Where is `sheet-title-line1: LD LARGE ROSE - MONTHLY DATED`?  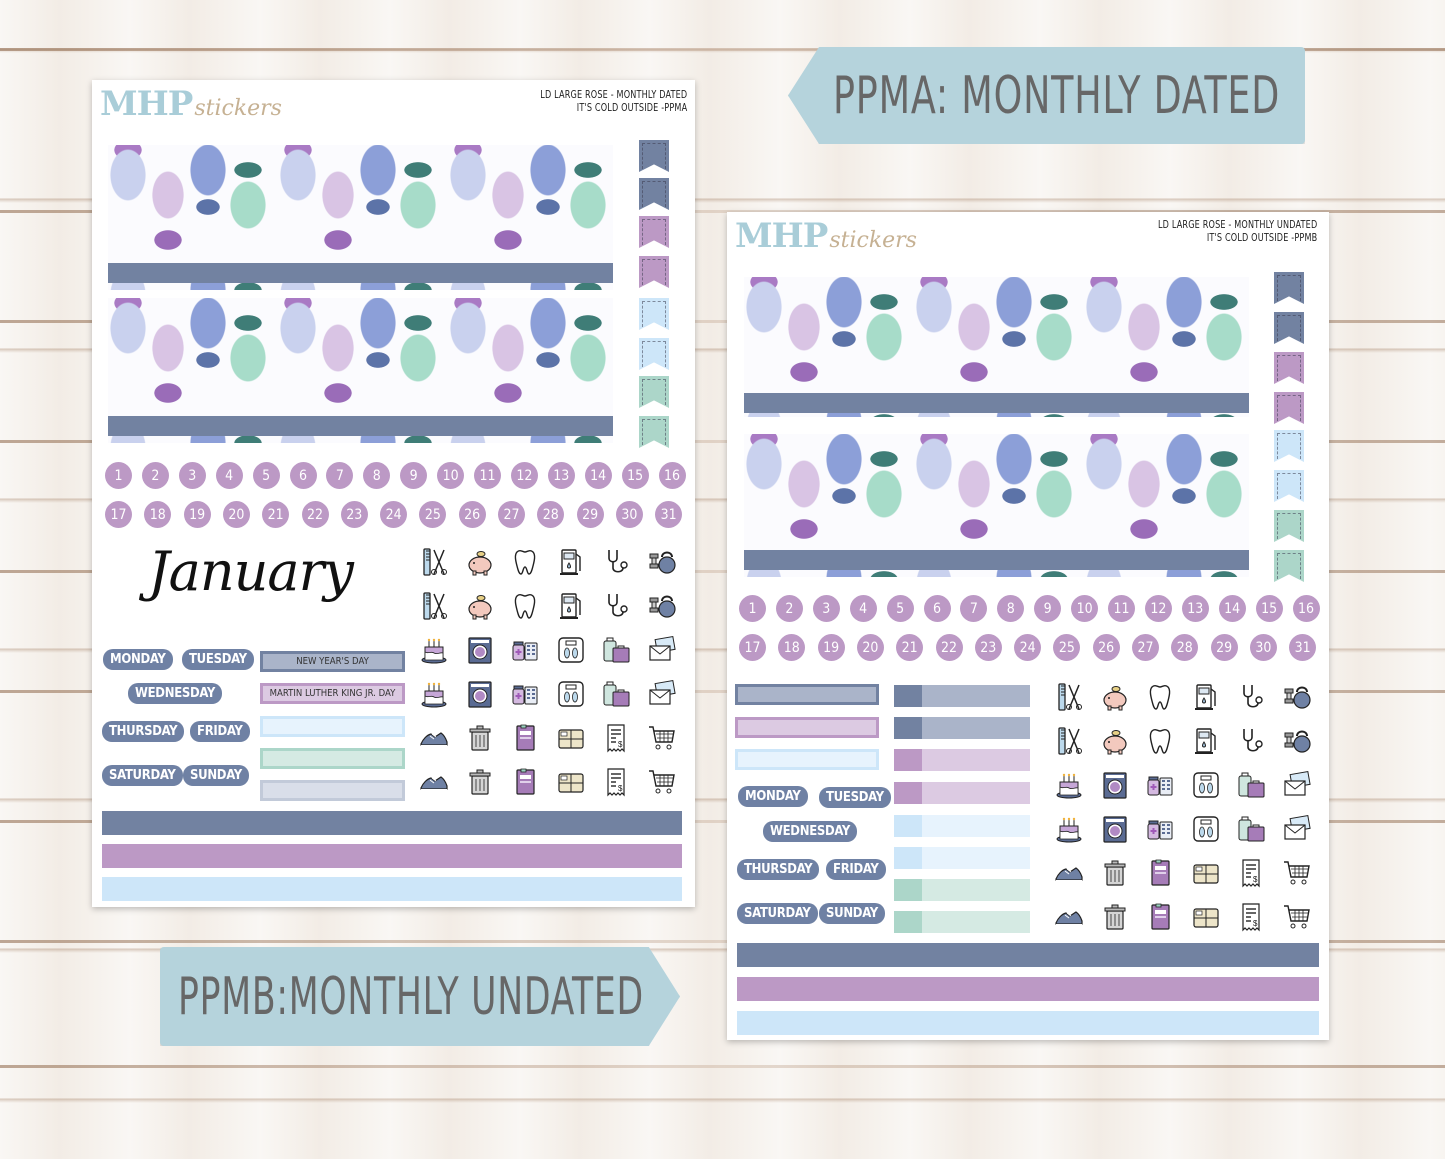
sheet-title-line1: LD LARGE ROSE - MONTHLY DATED is located at coordinates (613, 94).